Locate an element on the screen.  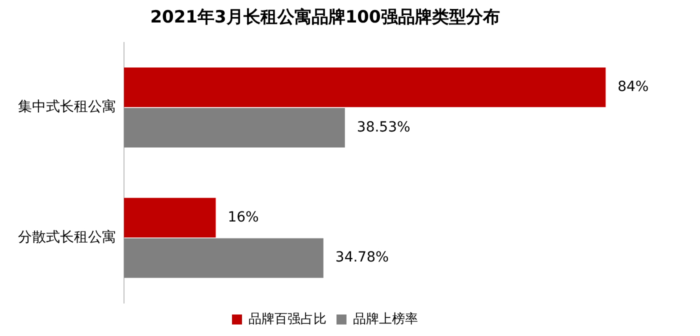
legend-label: 品牌百强占比 is located at coordinates (287, 319).